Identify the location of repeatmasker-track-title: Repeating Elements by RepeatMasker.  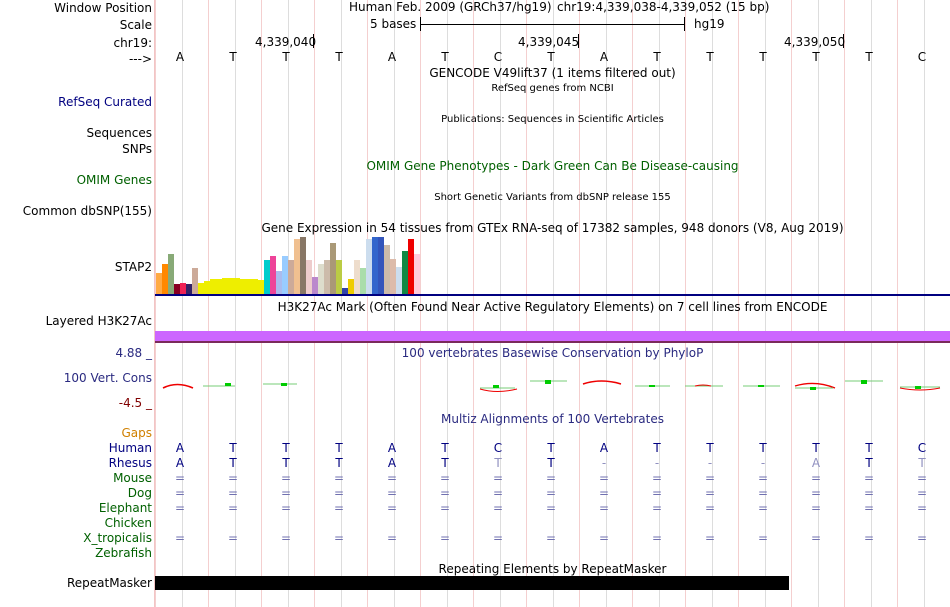
(552, 569).